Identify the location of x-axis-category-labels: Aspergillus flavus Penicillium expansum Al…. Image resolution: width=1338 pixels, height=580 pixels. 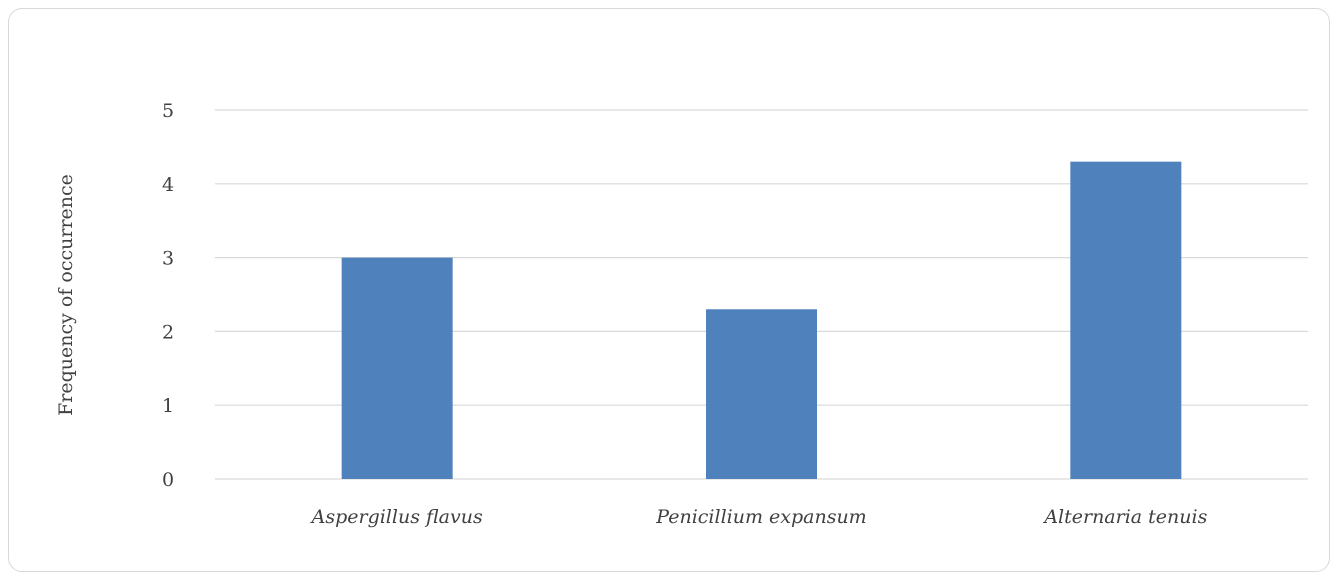
(759, 517).